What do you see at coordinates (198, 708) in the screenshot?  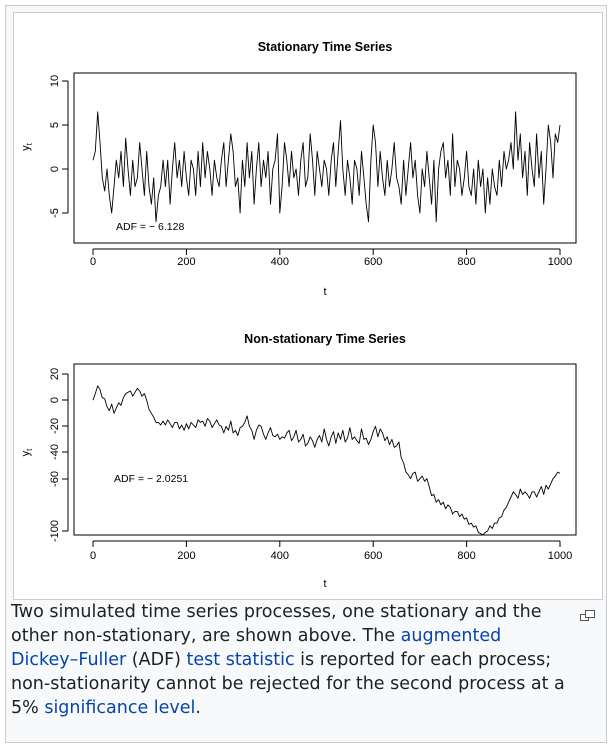 I see `caption-text-4: .` at bounding box center [198, 708].